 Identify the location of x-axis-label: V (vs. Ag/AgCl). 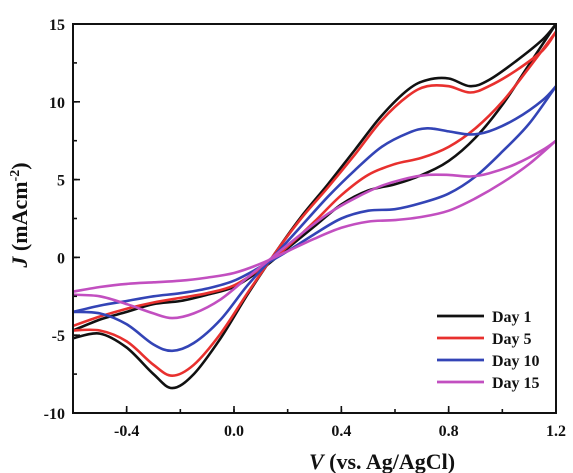
(382, 461).